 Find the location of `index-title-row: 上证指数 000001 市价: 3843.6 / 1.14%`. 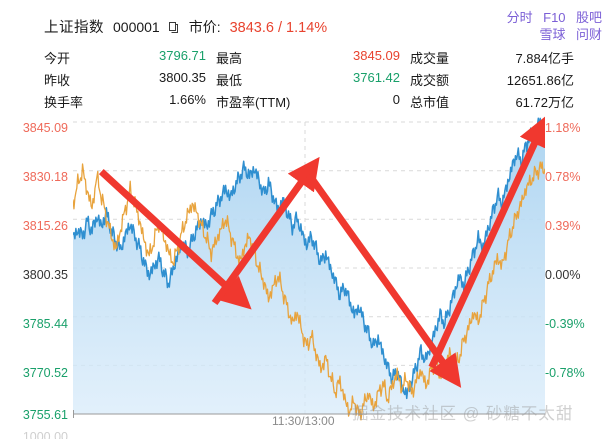

index-title-row: 上证指数 000001 市价: 3843.6 / 1.14% is located at coordinates (185, 26).